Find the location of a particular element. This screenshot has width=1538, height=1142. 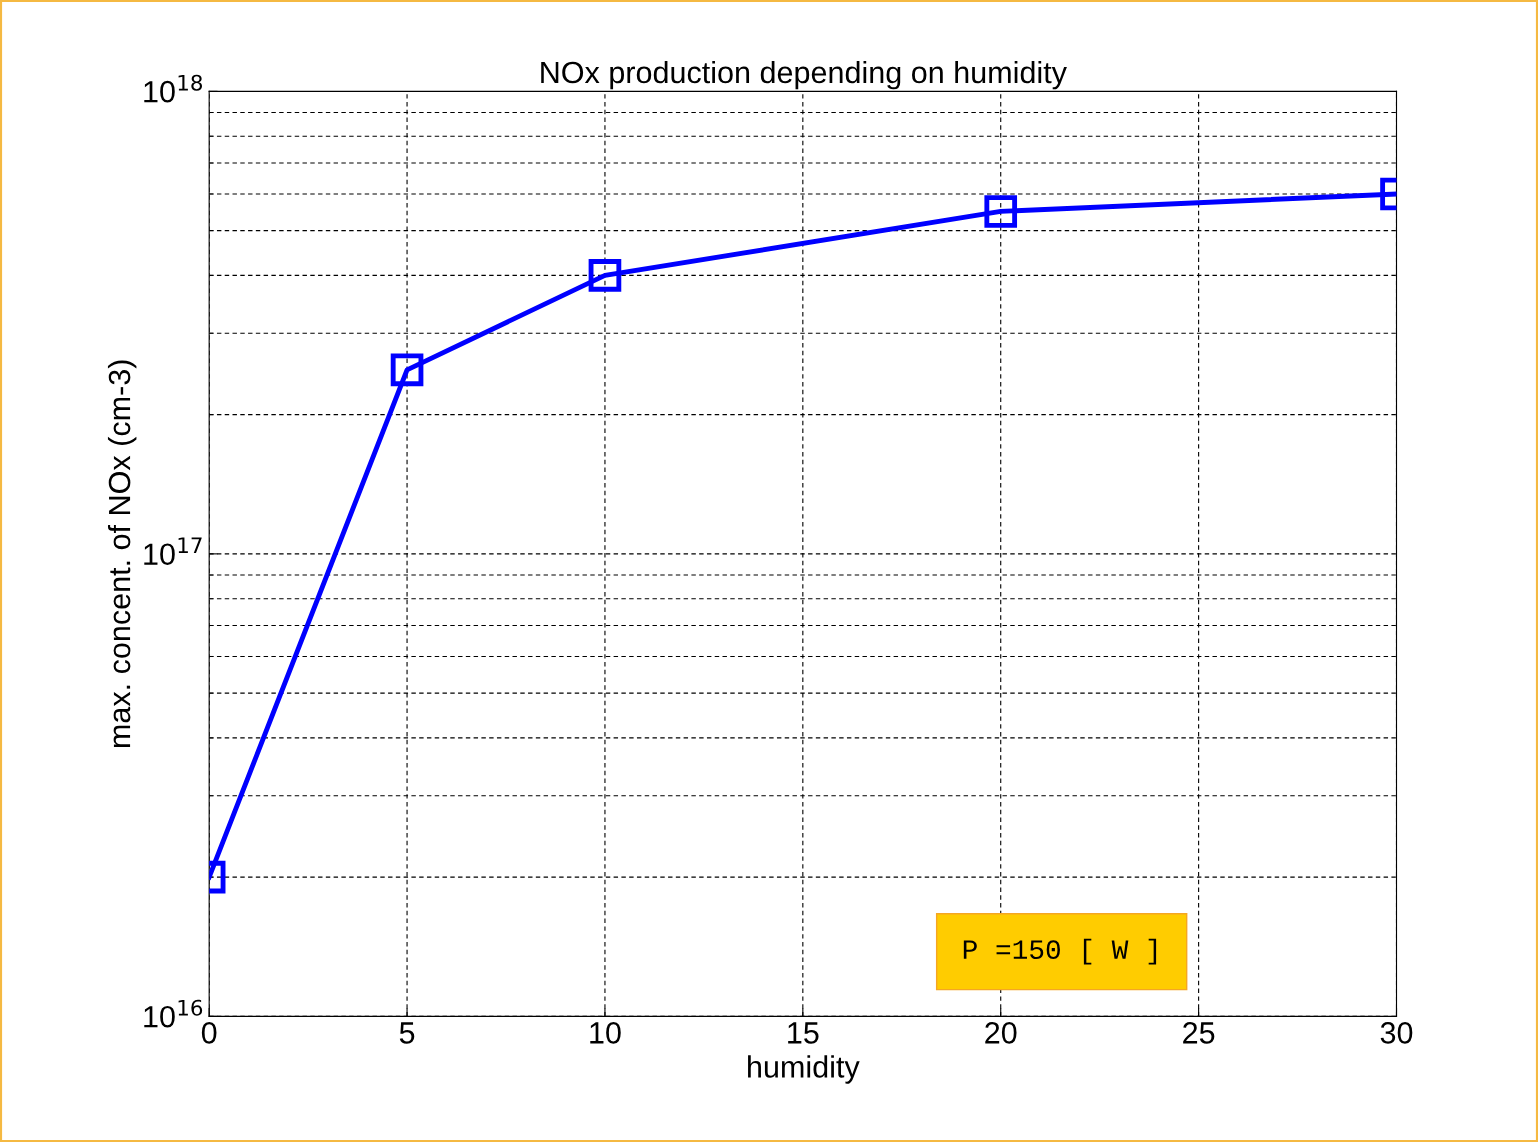

y-tick-label: 10$^{17}$ is located at coordinates (173, 551).